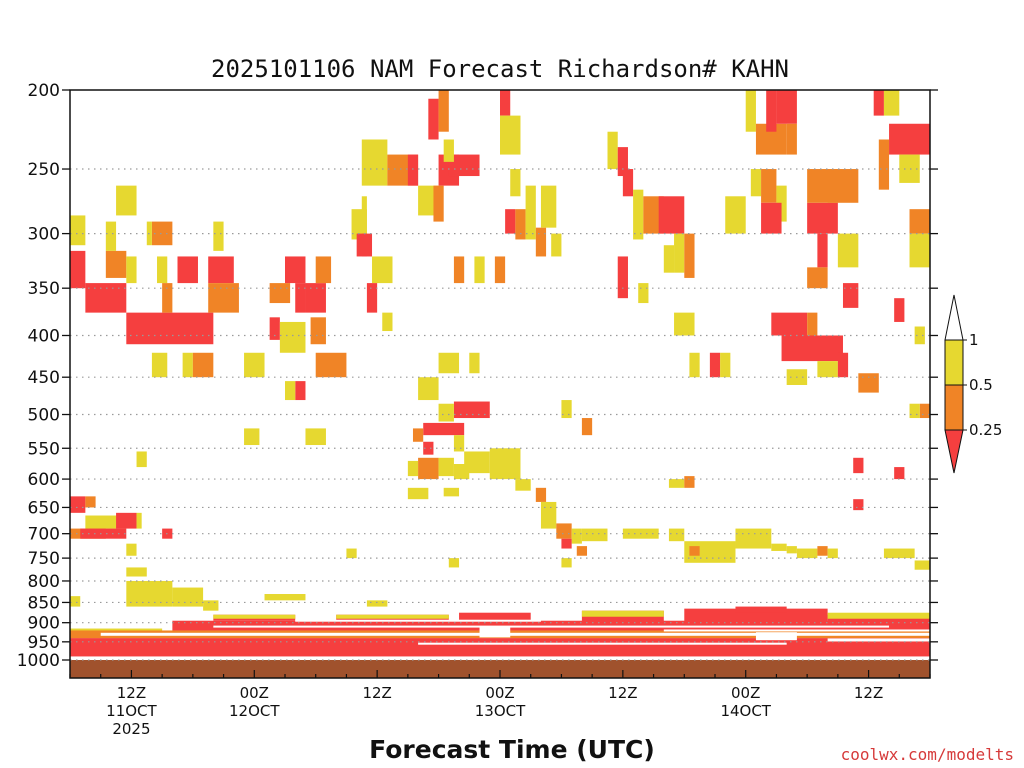  What do you see at coordinates (44, 235) in the screenshot?
I see `y-tick-label: 300` at bounding box center [44, 235].